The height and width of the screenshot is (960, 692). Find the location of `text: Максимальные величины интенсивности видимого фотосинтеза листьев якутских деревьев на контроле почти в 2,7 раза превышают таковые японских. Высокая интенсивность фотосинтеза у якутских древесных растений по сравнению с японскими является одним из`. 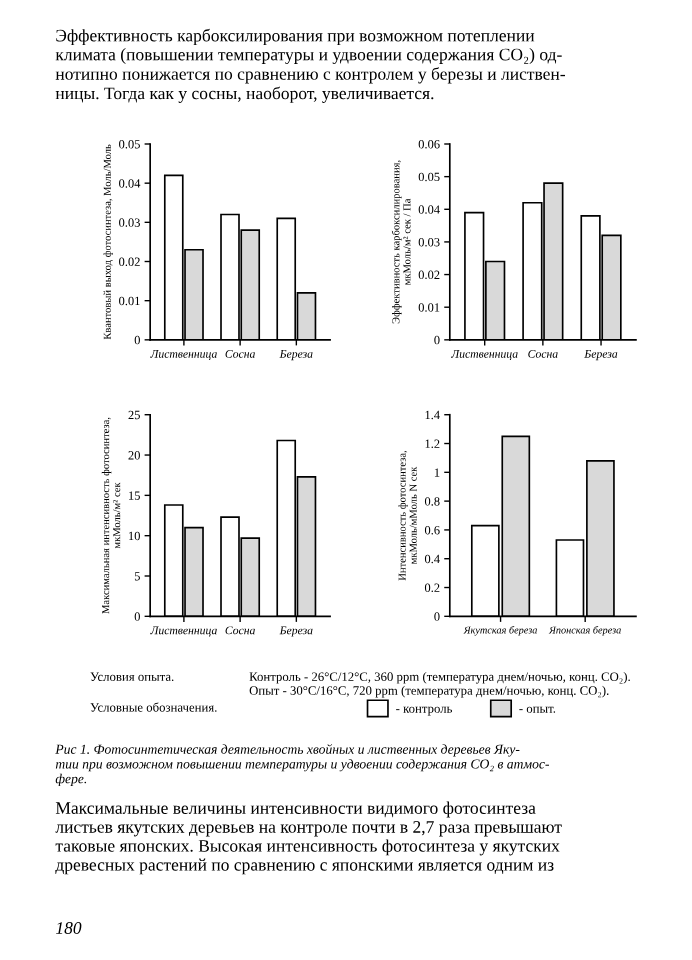

text: Максимальные величины интенсивности видимого фотосинтеза листьев якутских деревьев на контроле почти в 2,7 раза превышают таковые японских. Высокая интенсивность фотосинтеза у якутских древесных растений по сравнению с японскими является одним из is located at coordinates (308, 838).